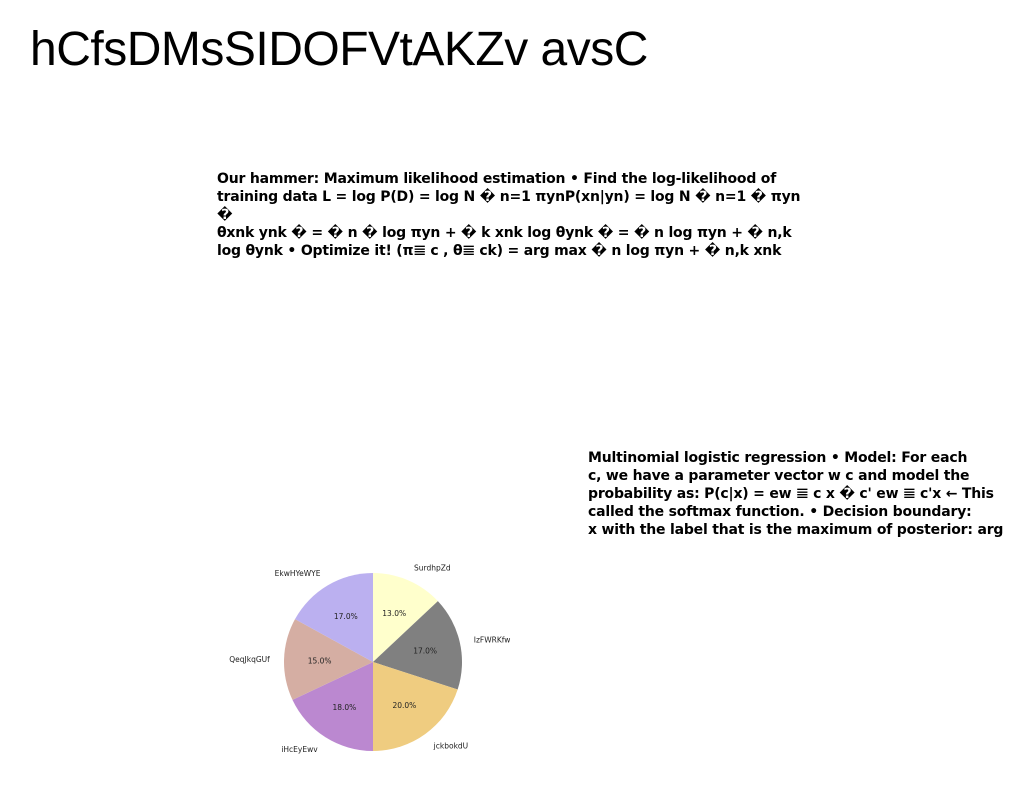 The height and width of the screenshot is (788, 1024). What do you see at coordinates (298, 573) in the screenshot?
I see `pie-category-label: EkwHYeWYE` at bounding box center [298, 573].